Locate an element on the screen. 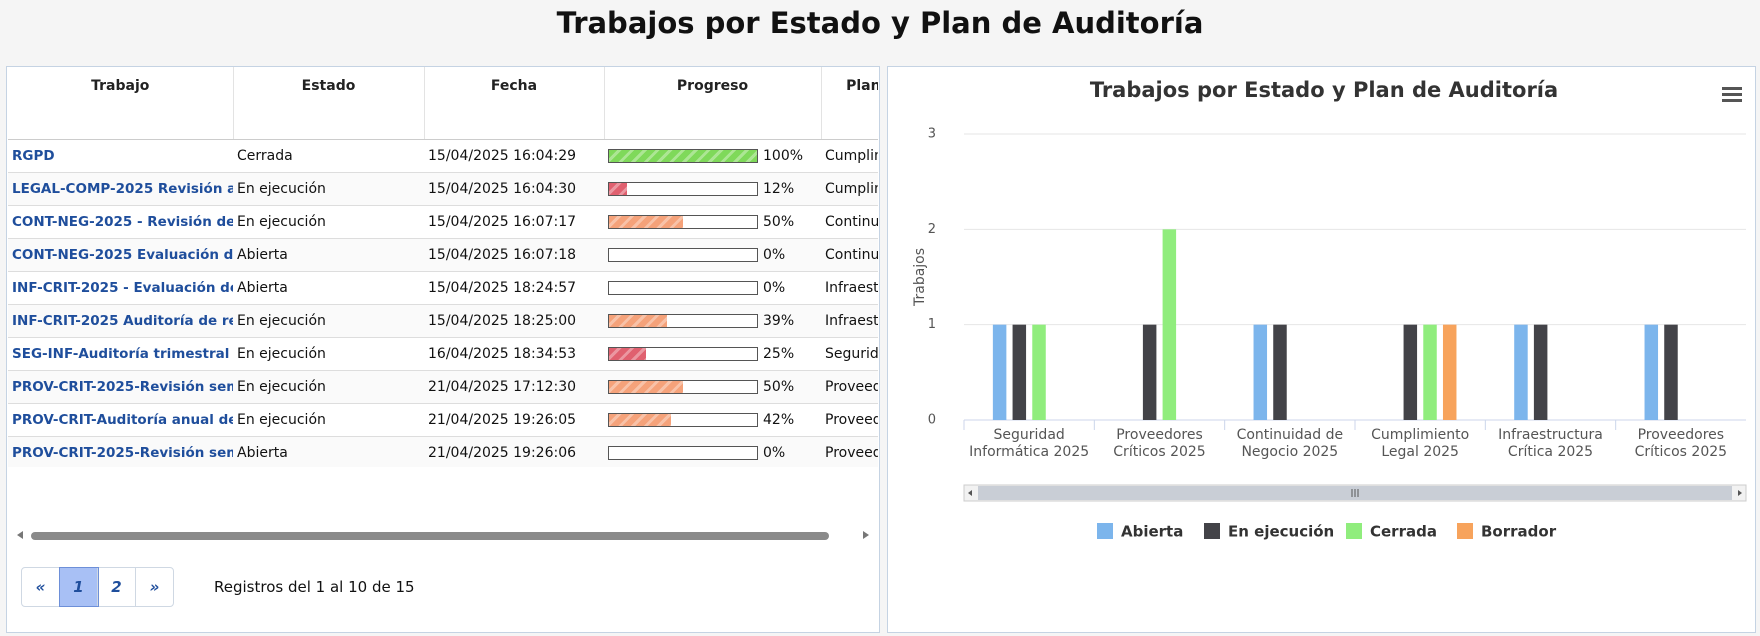  y-axis-label: Trabajos is located at coordinates (920, 277).